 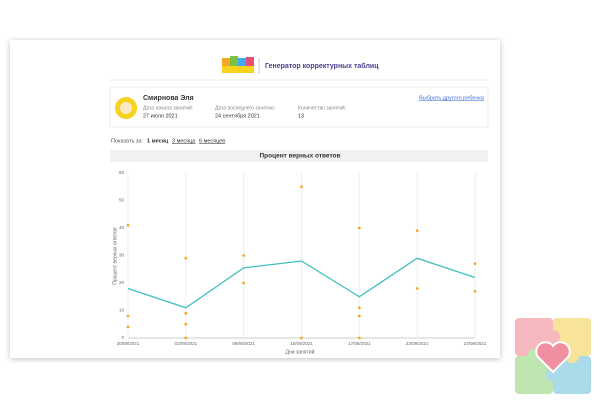 I want to click on change-child-link: Выбрать другого ребенка, so click(x=452, y=98).